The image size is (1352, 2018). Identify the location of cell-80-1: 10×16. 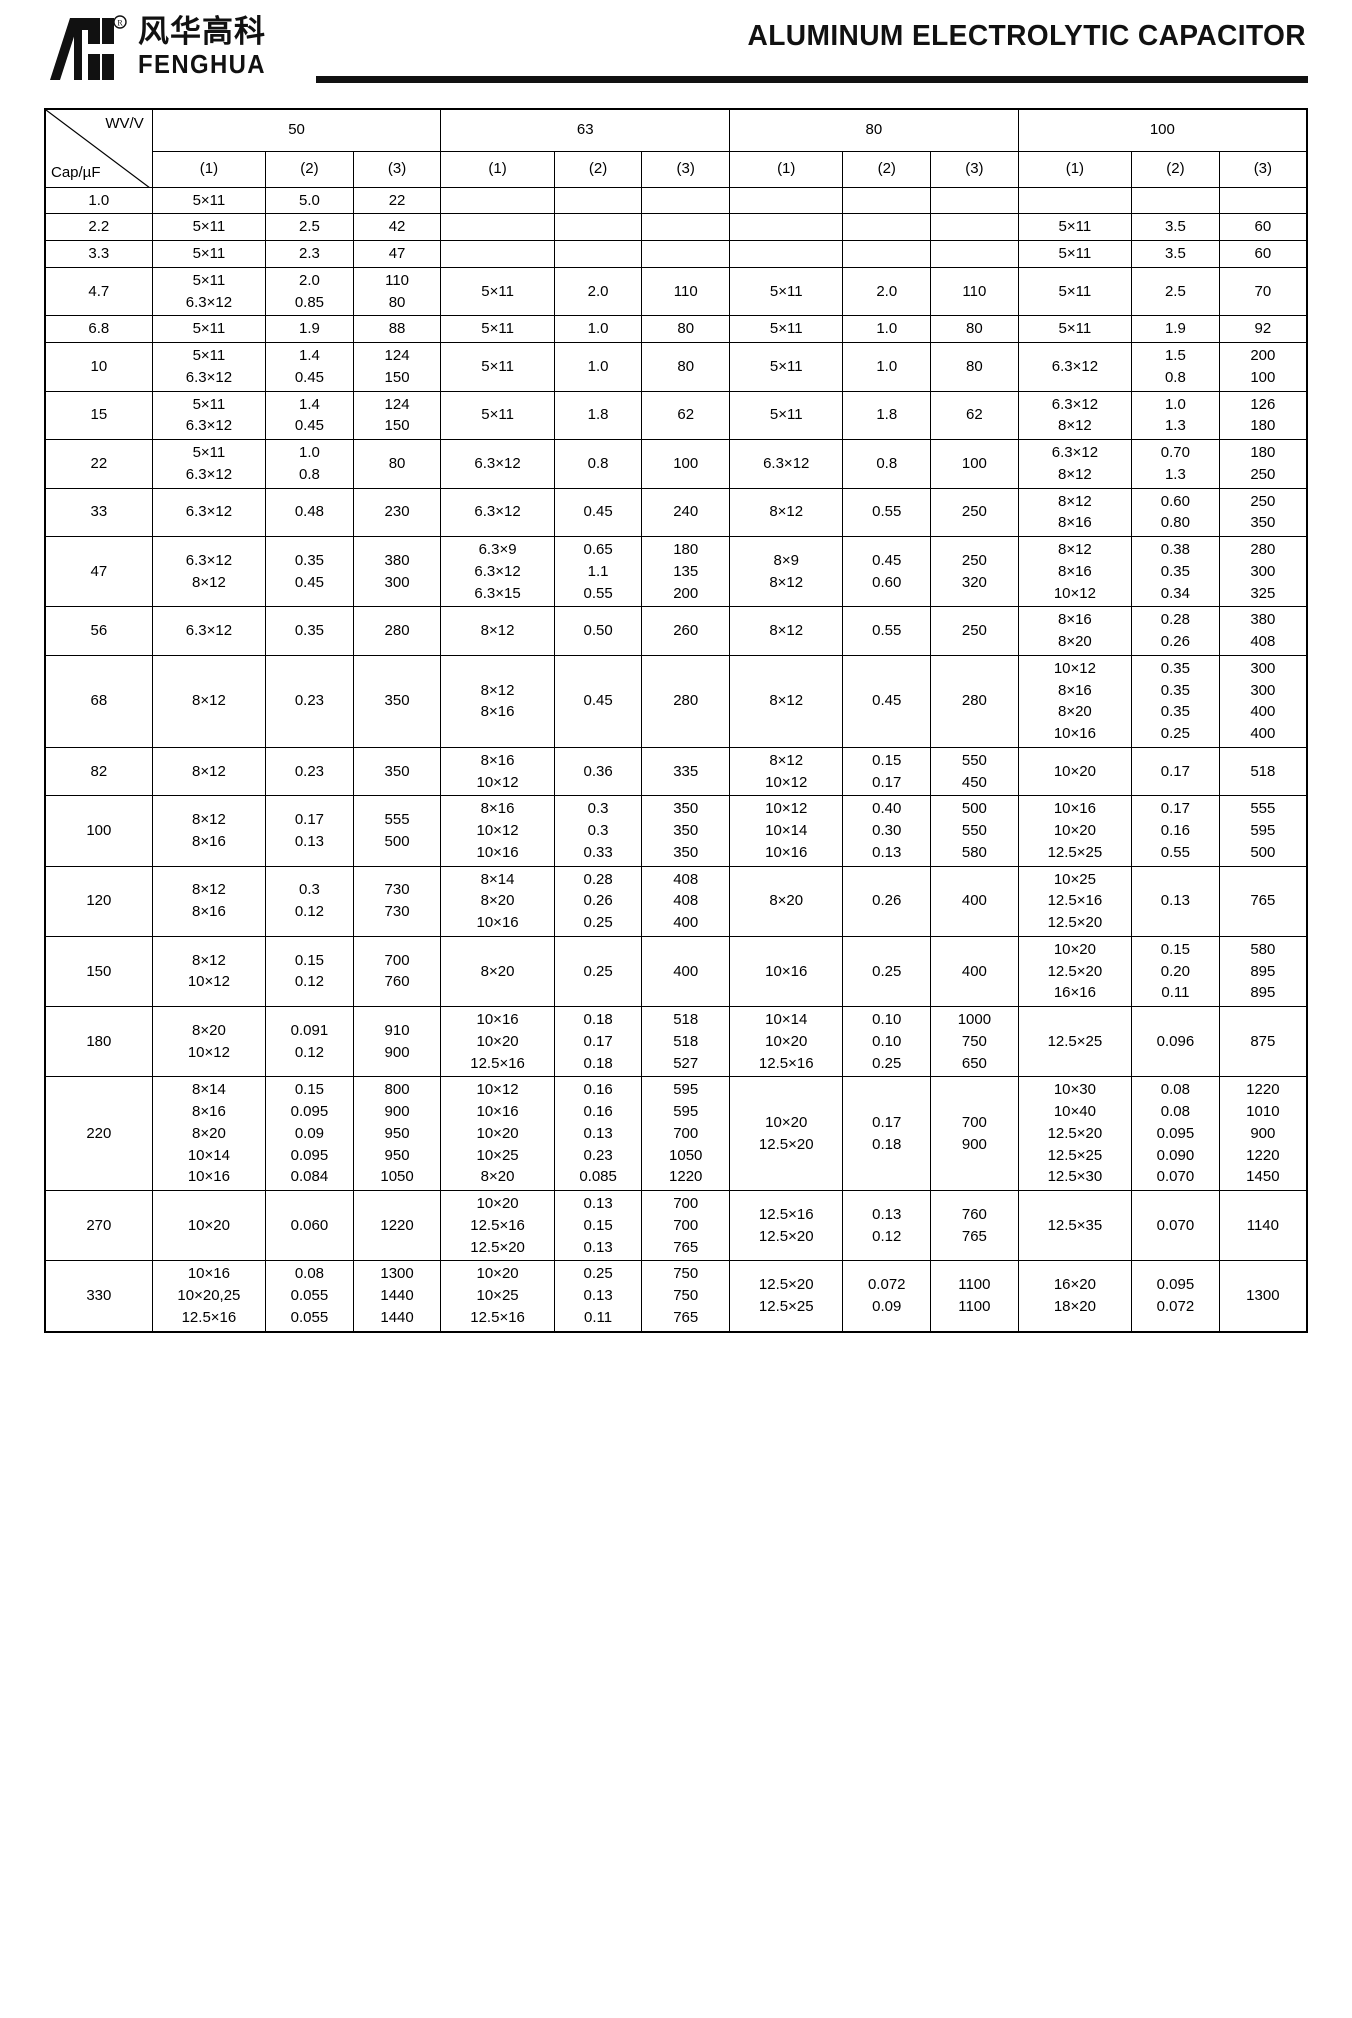
(786, 971).